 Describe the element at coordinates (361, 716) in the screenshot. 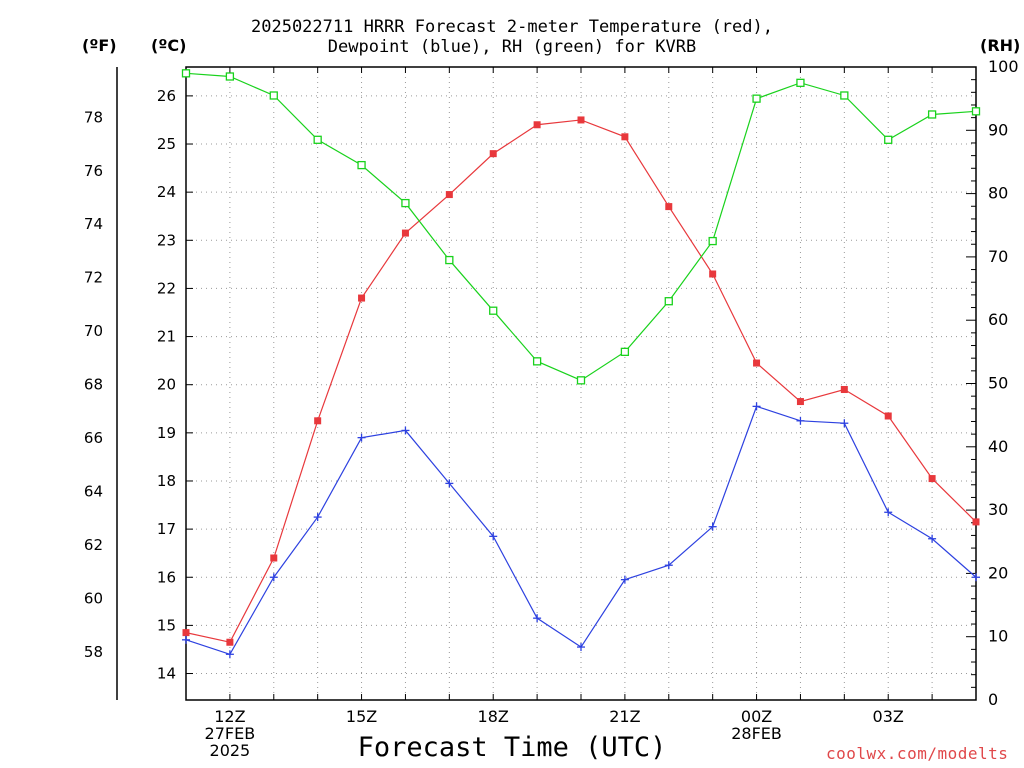

I see `x-tick-label: 15Z` at that location.